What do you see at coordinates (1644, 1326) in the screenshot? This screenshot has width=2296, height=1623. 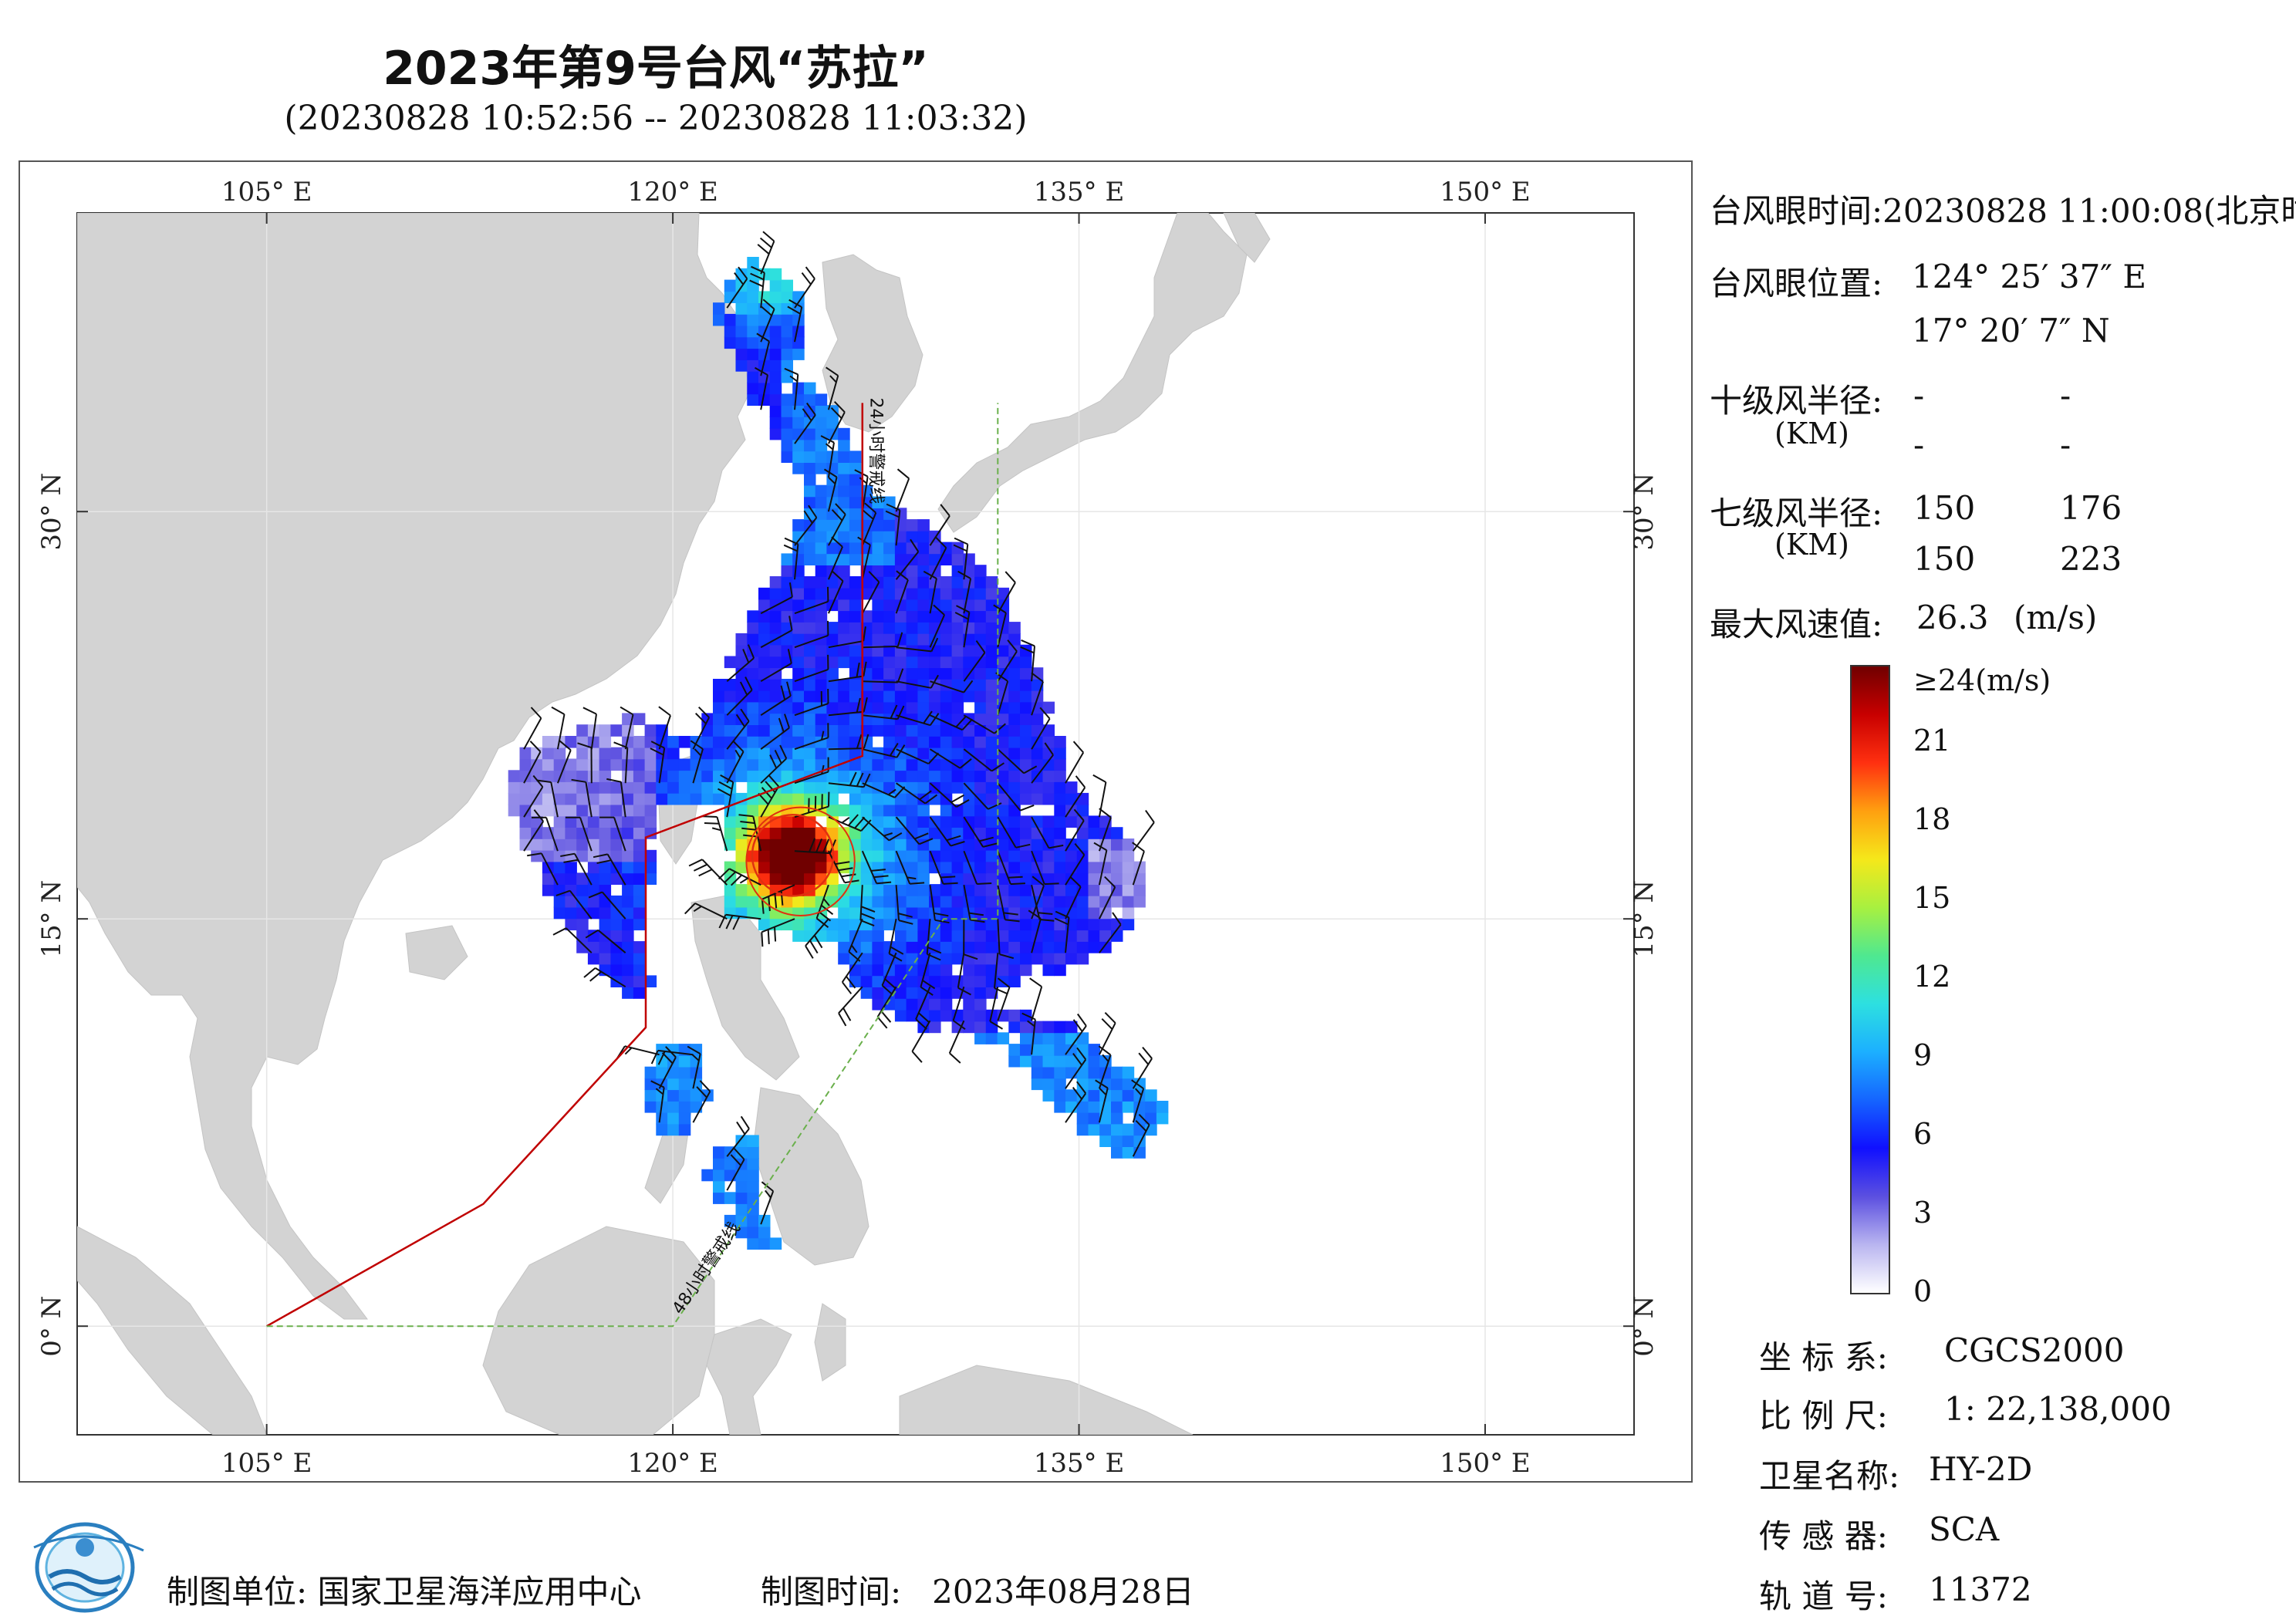 I see `lat-label-right: 0° N` at bounding box center [1644, 1326].